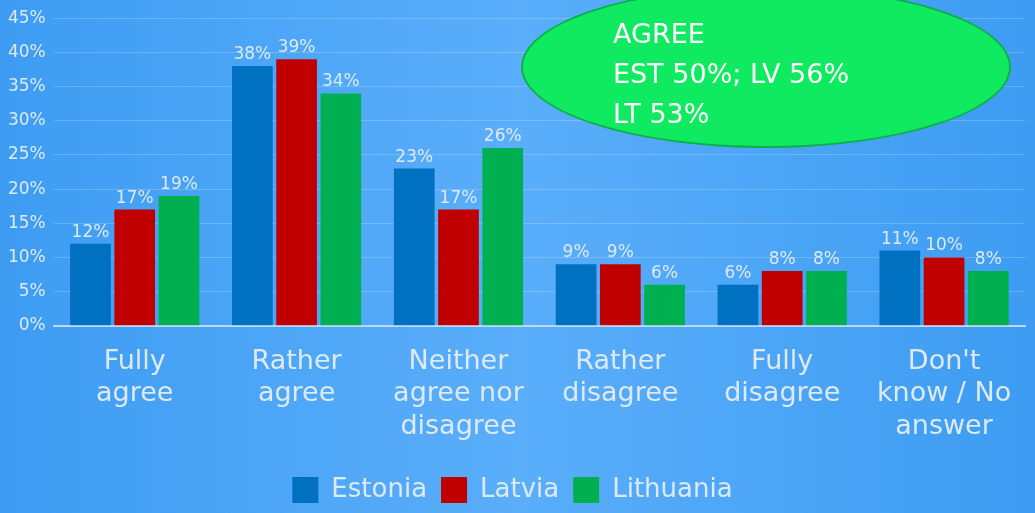 This screenshot has width=1035, height=513. Describe the element at coordinates (620, 376) in the screenshot. I see `x-tick-label: Rather disagree` at that location.